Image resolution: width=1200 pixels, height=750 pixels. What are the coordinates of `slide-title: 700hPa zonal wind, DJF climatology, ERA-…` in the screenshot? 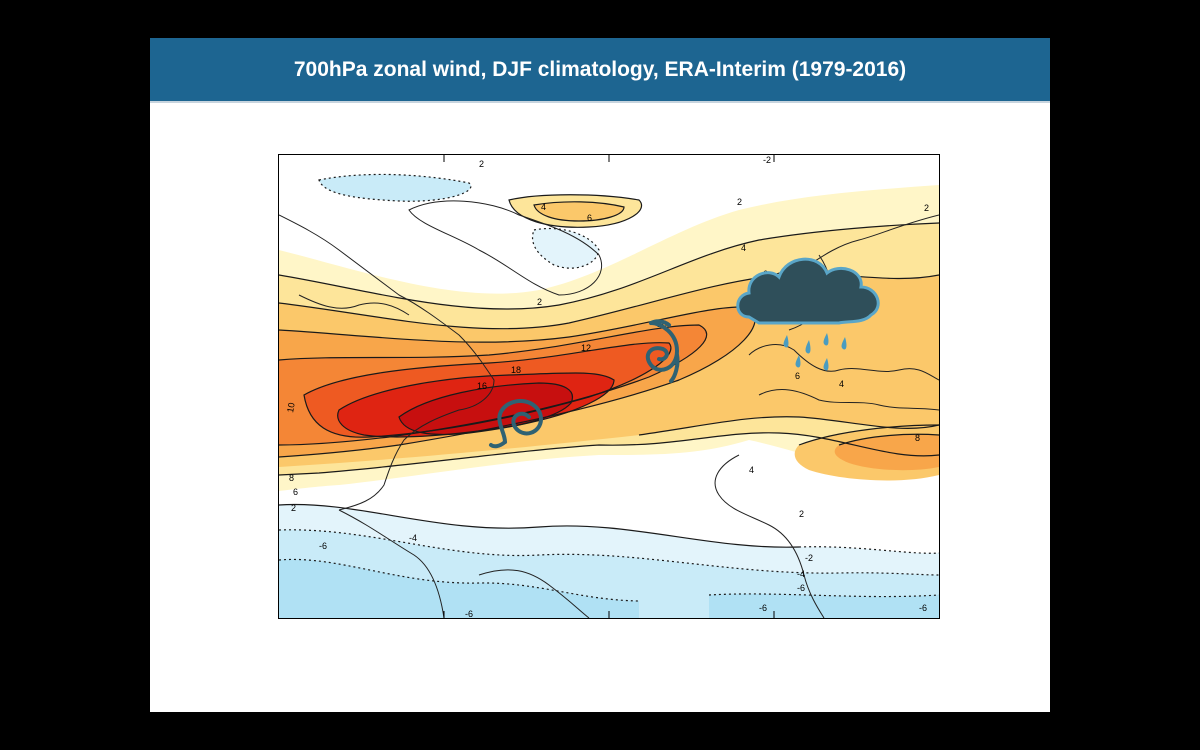 It's located at (600, 69).